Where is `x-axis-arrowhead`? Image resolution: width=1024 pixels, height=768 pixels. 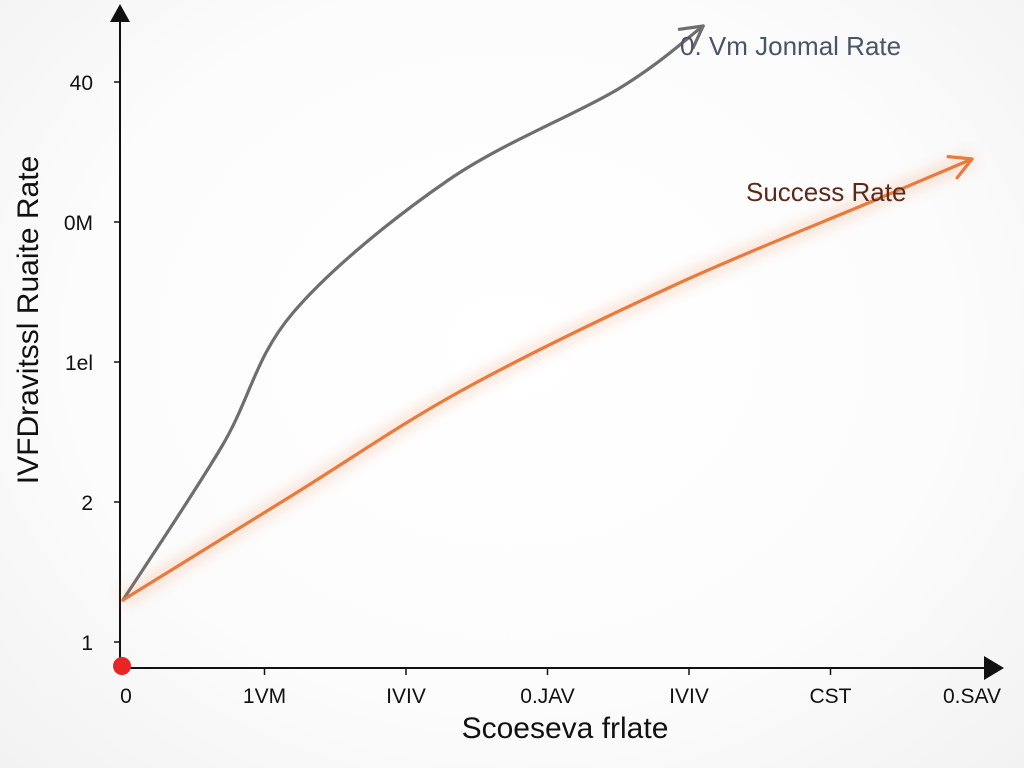 x-axis-arrowhead is located at coordinates (994, 668).